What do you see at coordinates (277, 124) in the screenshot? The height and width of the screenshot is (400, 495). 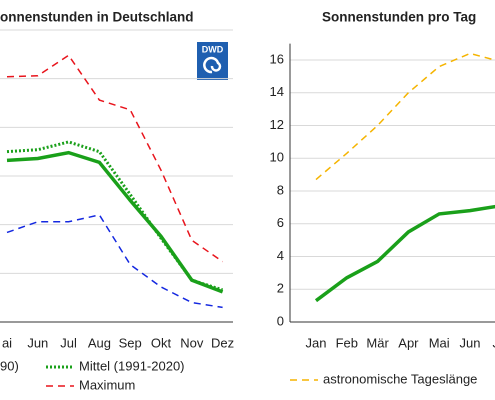 I see `y-tick-label: 12` at bounding box center [277, 124].